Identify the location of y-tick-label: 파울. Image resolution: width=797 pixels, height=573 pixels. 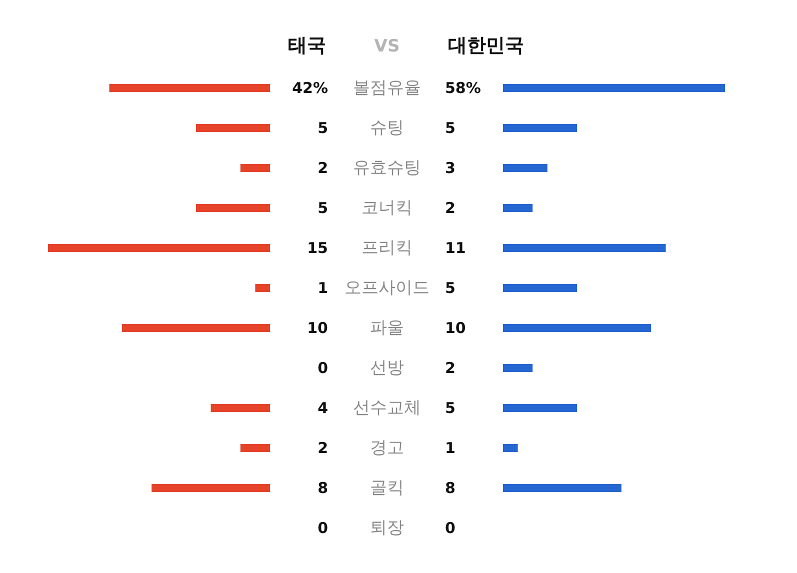
(387, 328).